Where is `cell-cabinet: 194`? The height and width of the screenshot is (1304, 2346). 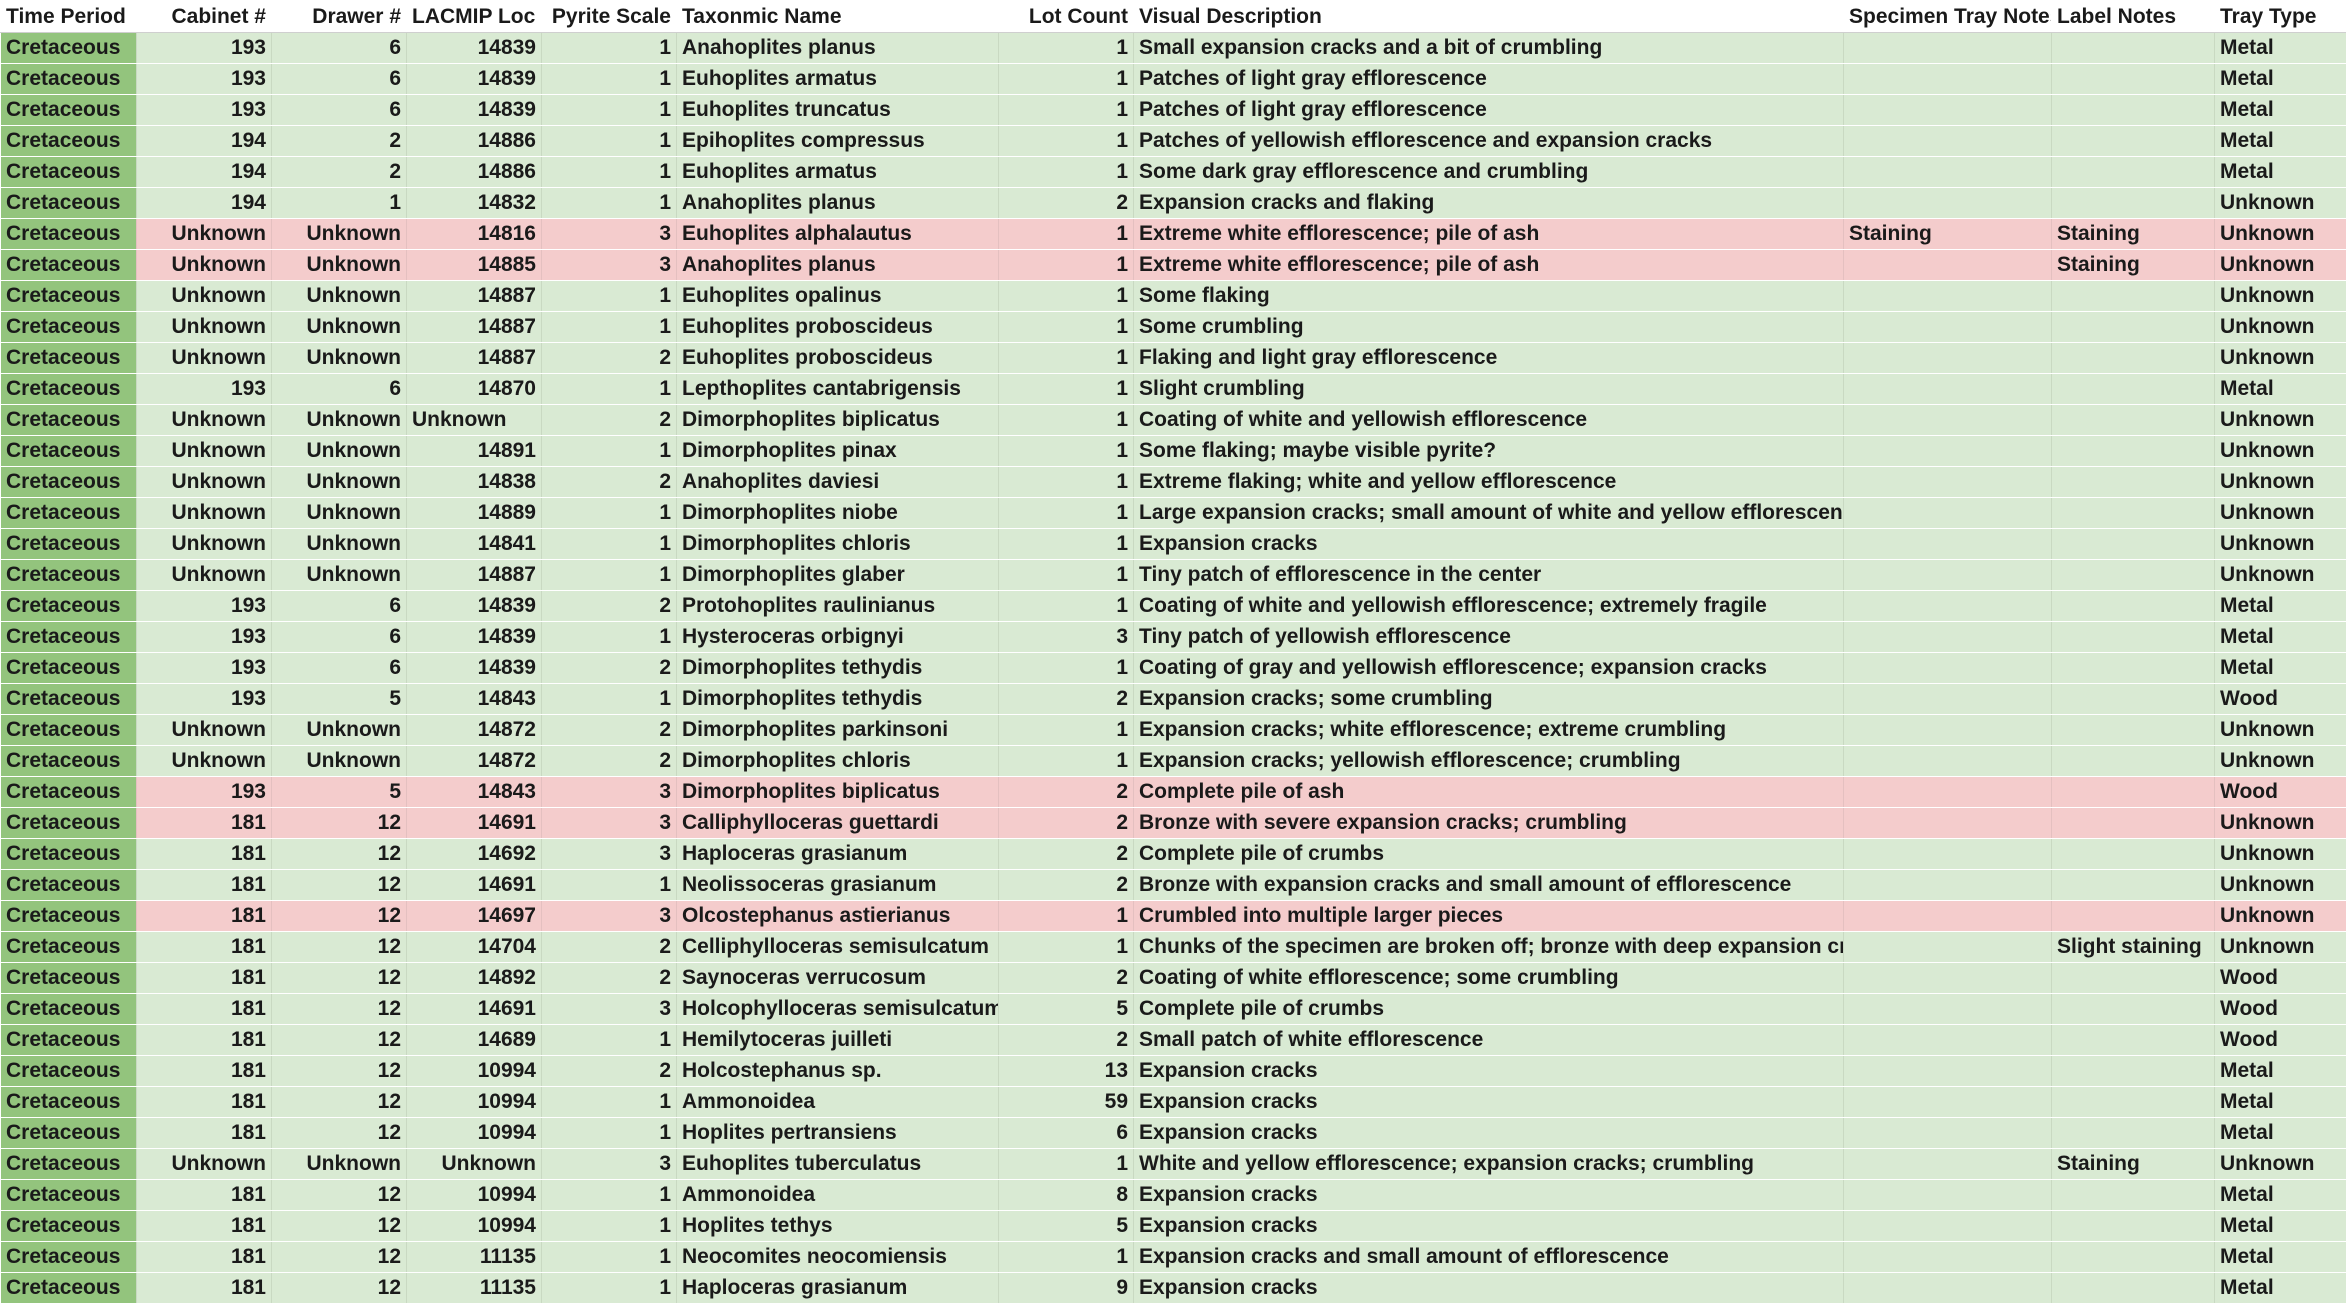
cell-cabinet: 194 is located at coordinates (204, 172).